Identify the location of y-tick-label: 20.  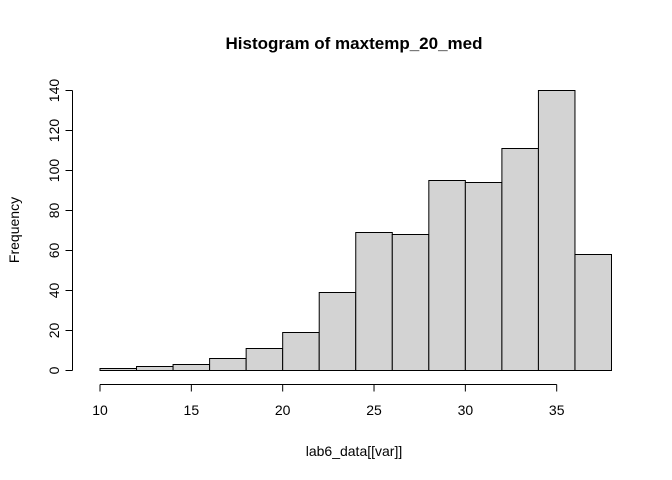
(54, 331).